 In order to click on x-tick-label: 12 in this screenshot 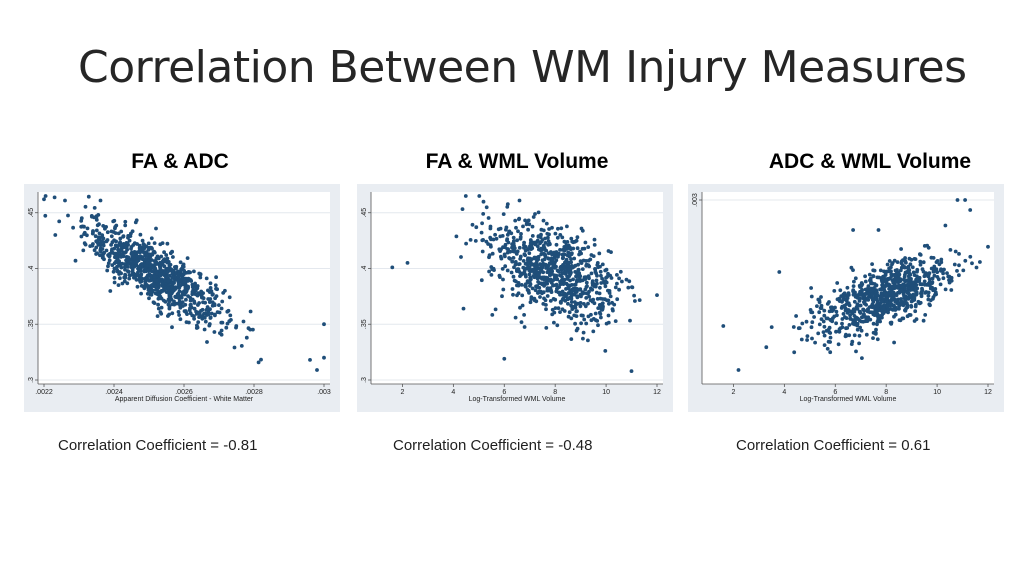, I will do `click(657, 392)`.